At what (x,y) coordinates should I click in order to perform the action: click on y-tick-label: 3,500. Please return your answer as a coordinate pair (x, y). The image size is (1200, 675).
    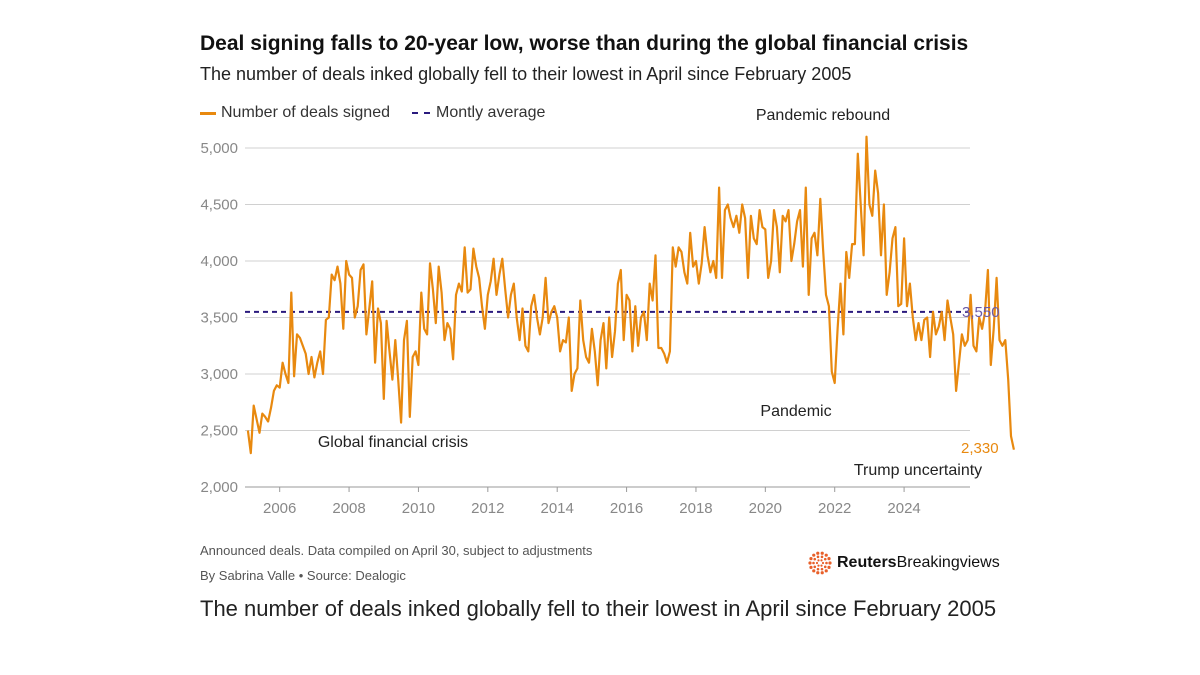
    Looking at the image, I should click on (219, 318).